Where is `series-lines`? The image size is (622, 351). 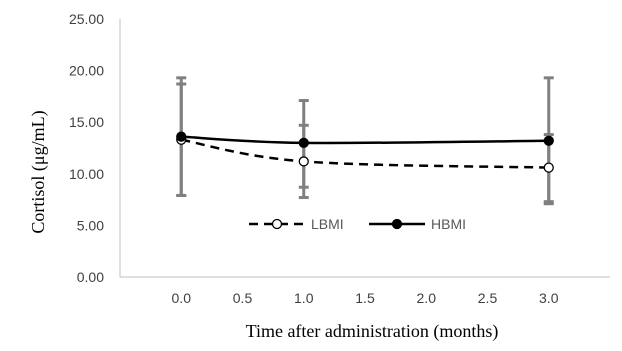
series-lines is located at coordinates (365, 152).